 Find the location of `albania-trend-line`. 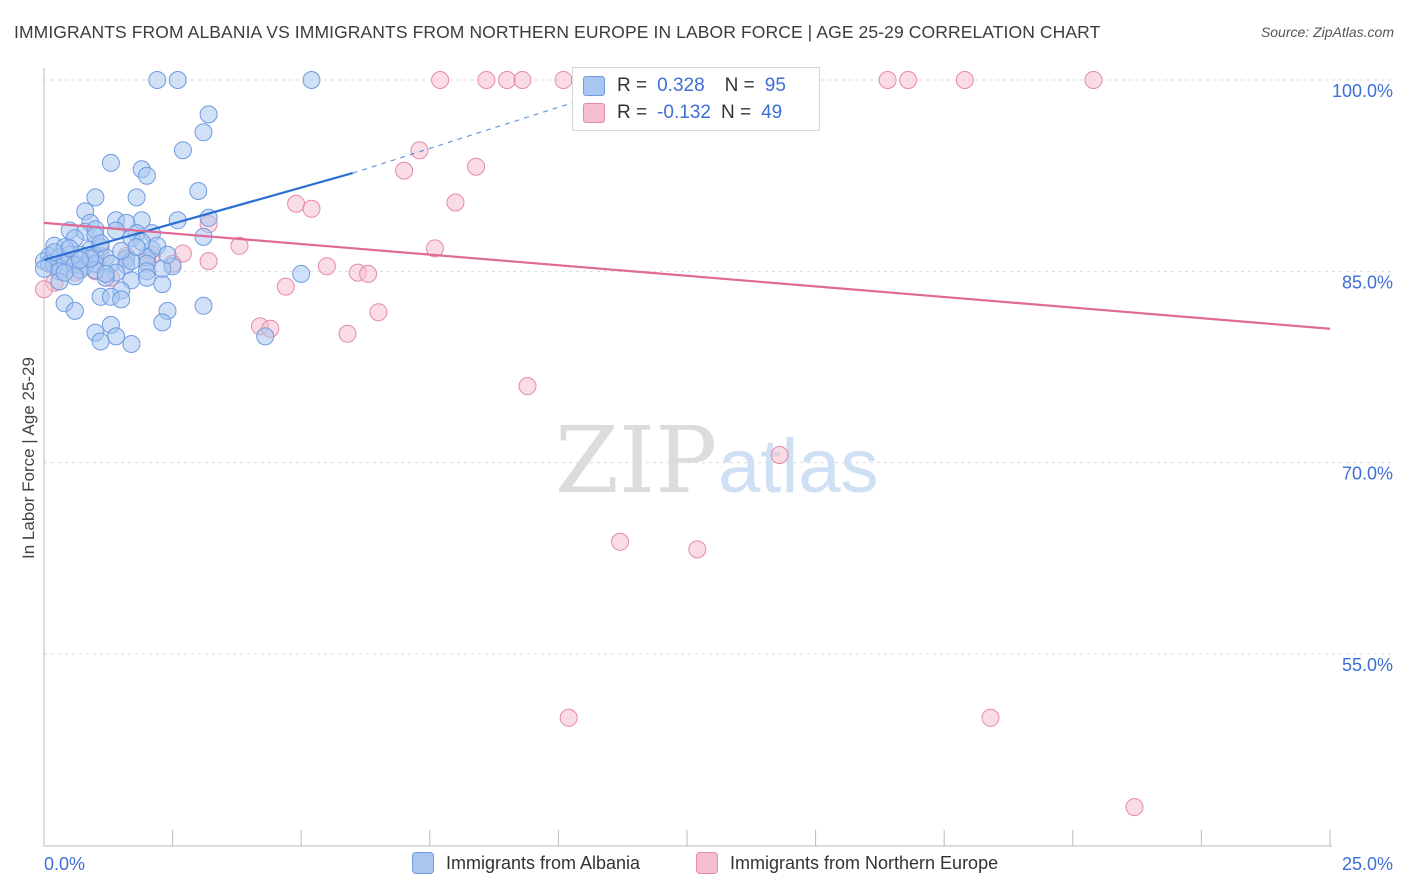

albania-trend-line is located at coordinates (198, 216).